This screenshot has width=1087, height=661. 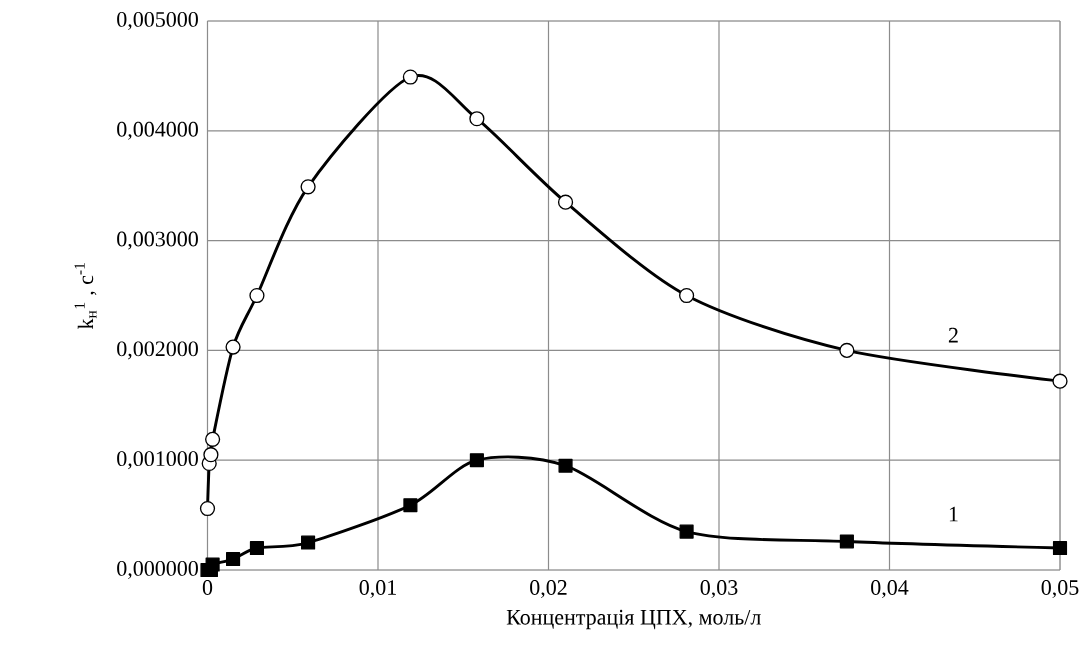 What do you see at coordinates (890, 589) in the screenshot?
I see `x-tick-label: 0,04` at bounding box center [890, 589].